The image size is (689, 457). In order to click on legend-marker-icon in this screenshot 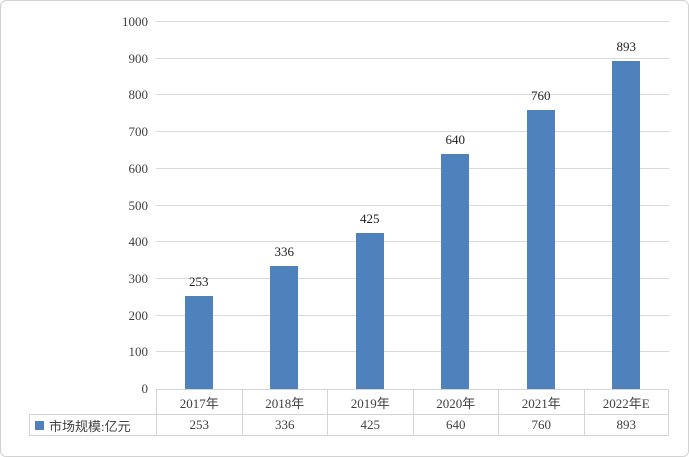, I will do `click(39, 425)`.